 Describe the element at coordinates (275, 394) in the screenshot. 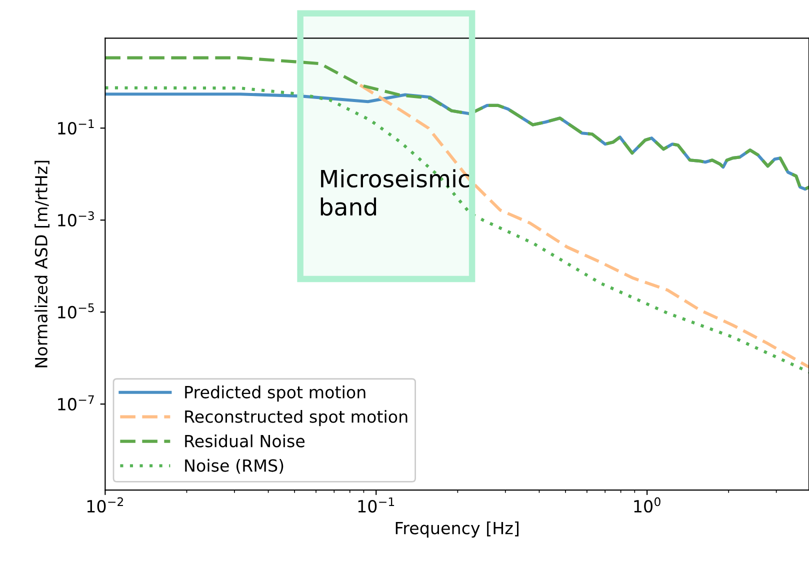

I see `legend-label: Predicted spot motion` at that location.